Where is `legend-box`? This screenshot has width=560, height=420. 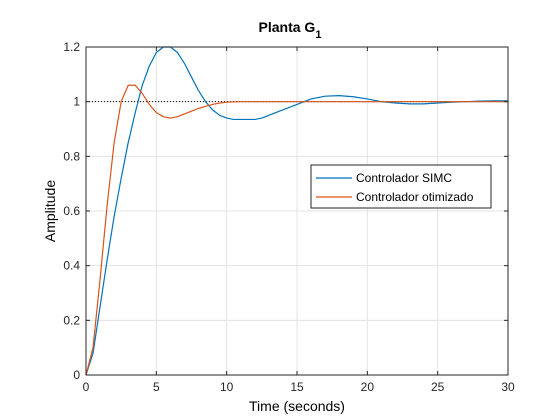 legend-box is located at coordinates (401, 186).